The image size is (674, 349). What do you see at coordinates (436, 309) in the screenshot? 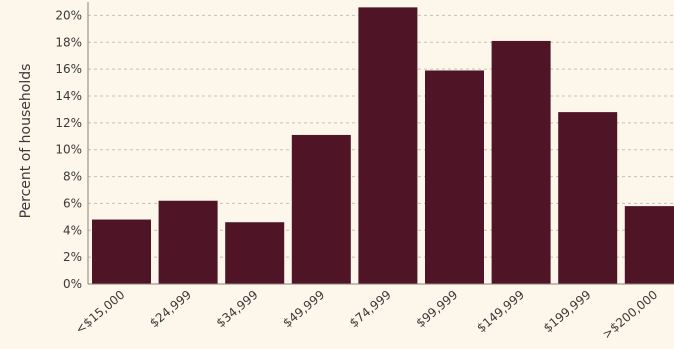
I see `x-tick-label: $99,999` at bounding box center [436, 309].